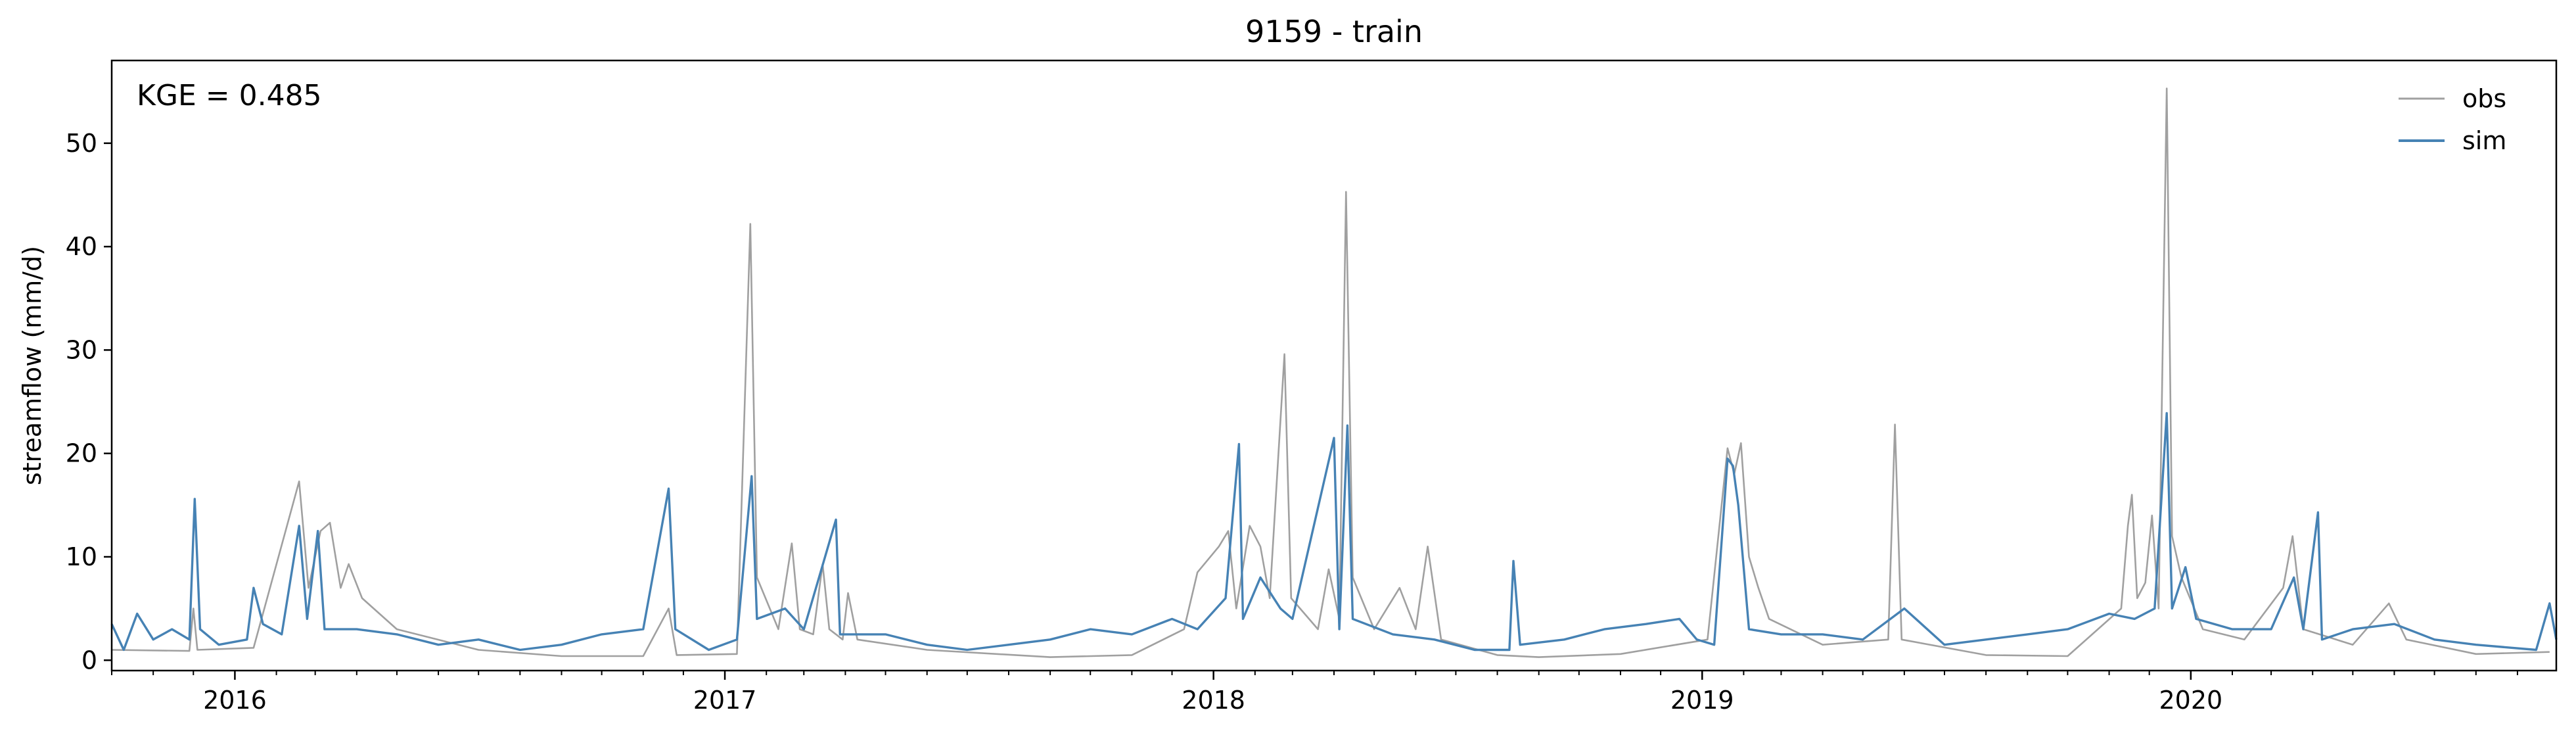 This screenshot has height=735, width=2576. I want to click on x-tick-label-2019: 2019, so click(1702, 701).